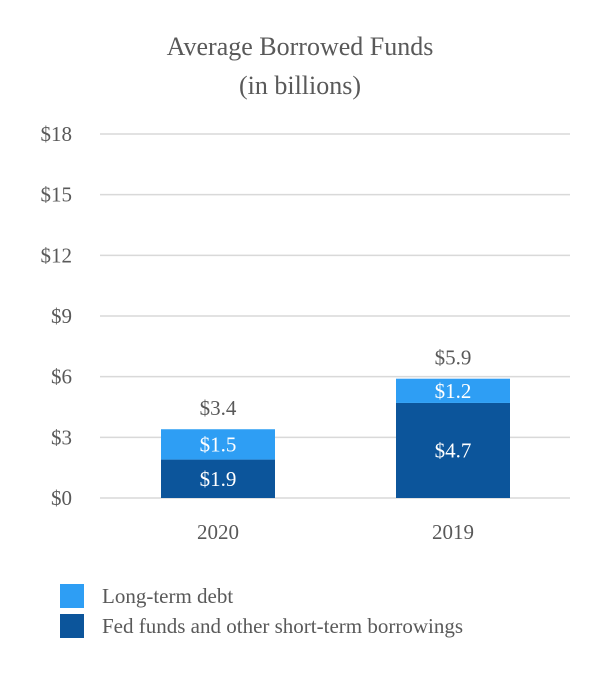 The image size is (600, 680). Describe the element at coordinates (336, 418) in the screenshot. I see `bar-labels: $1.9 $1.5 $3.4 $4.7 $1.2 $5.9` at that location.